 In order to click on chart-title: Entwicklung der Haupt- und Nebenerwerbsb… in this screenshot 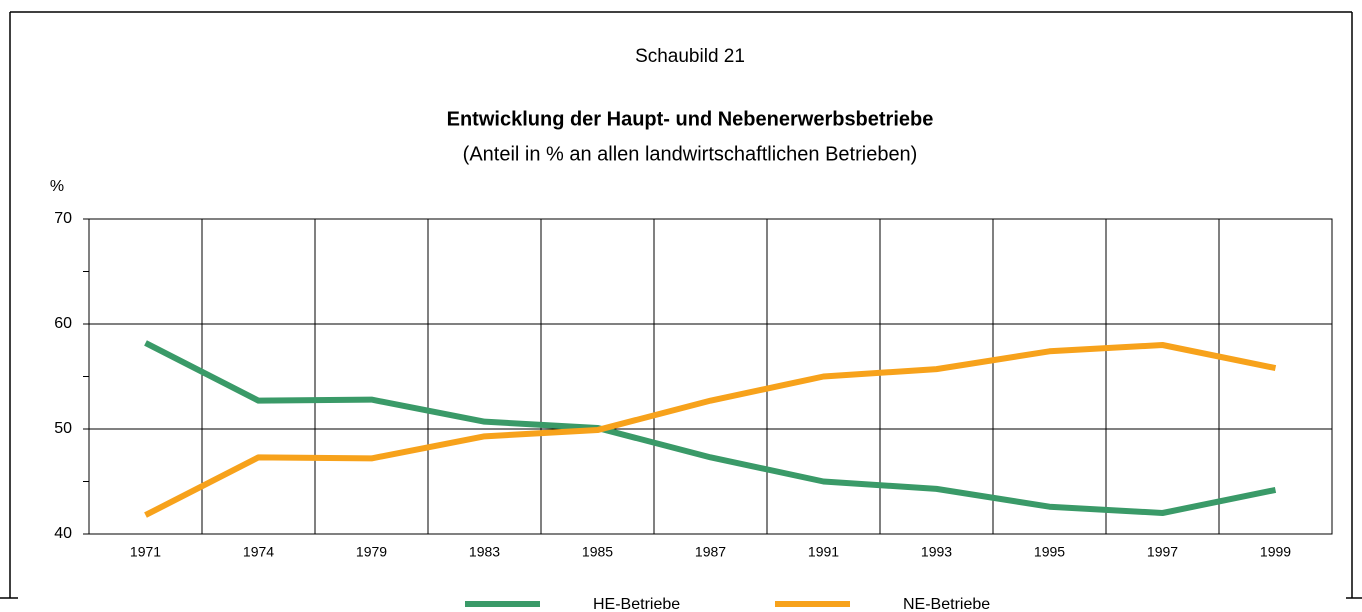, I will do `click(690, 119)`.